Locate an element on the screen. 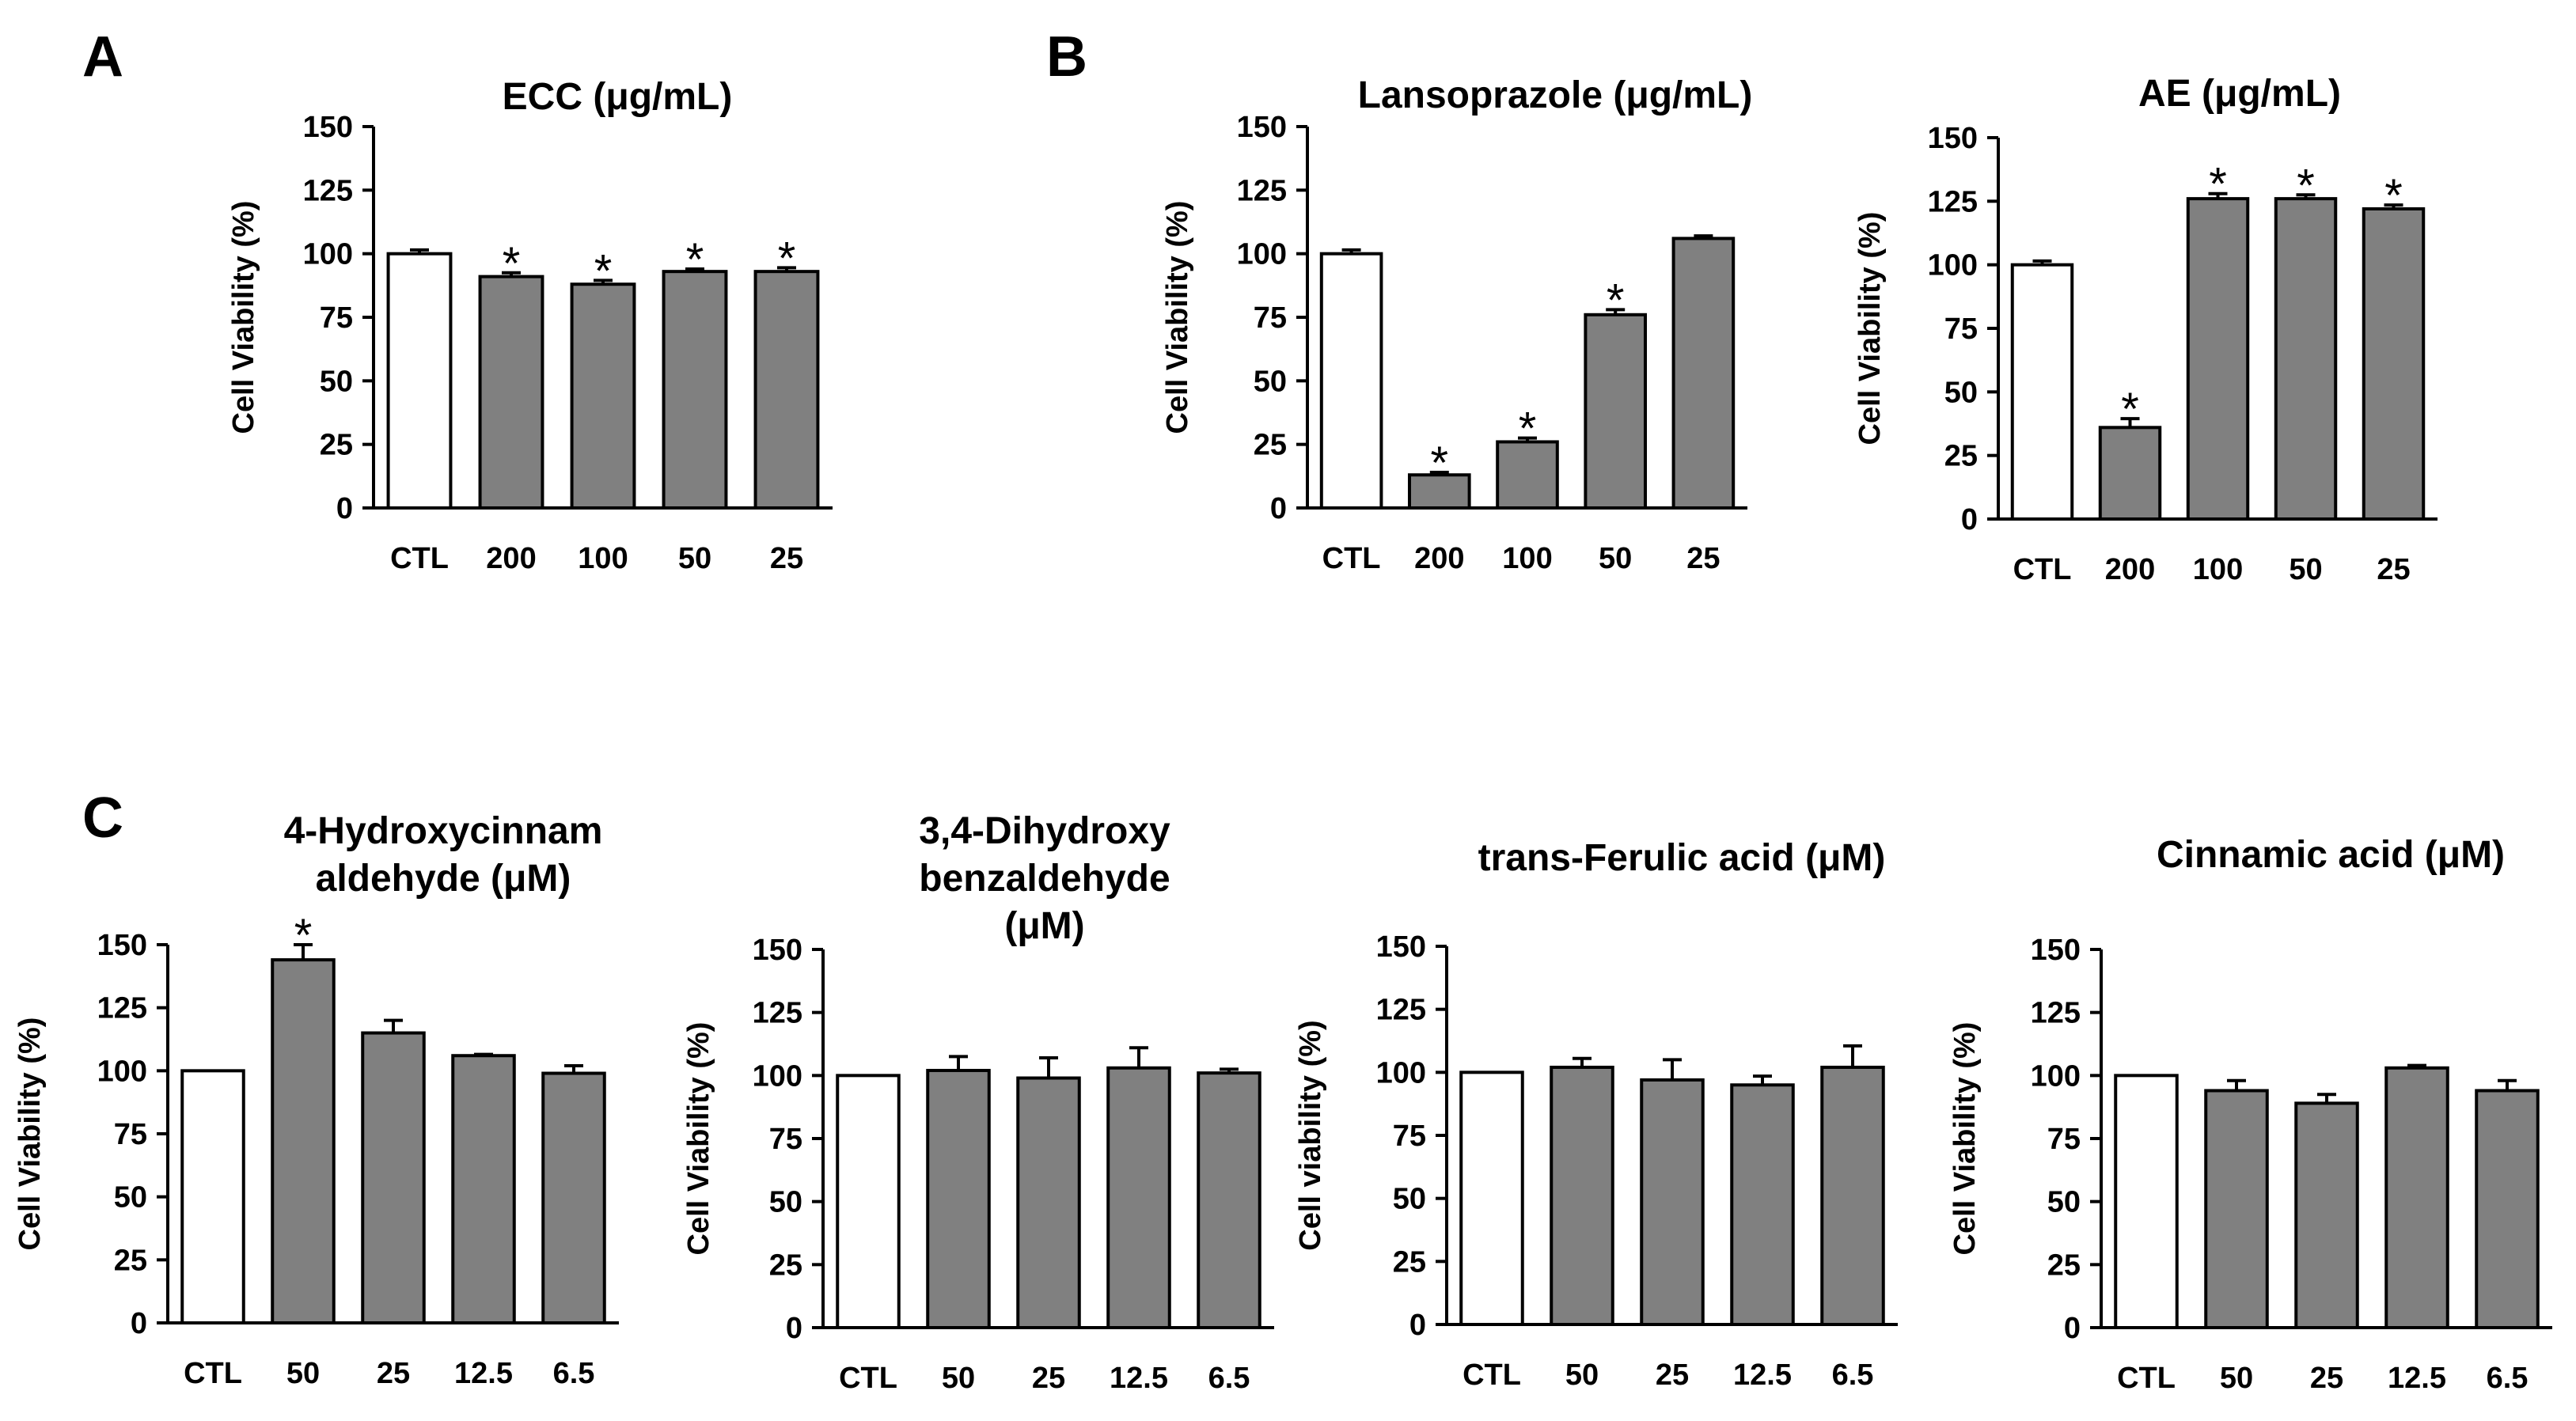 The height and width of the screenshot is (1421, 2576). chart-title: benzaldehyde is located at coordinates (1044, 879).